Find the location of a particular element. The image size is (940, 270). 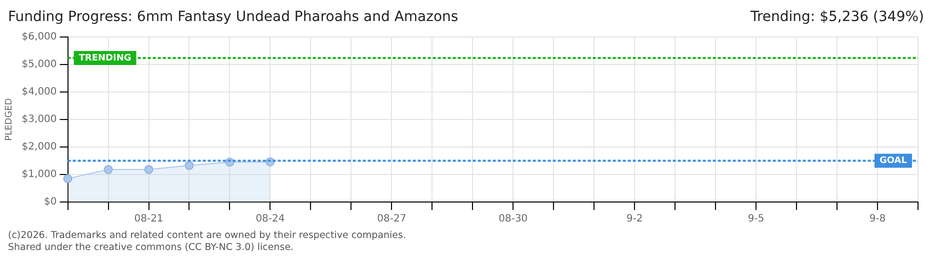

x-tick-label: 08-24 is located at coordinates (270, 219).